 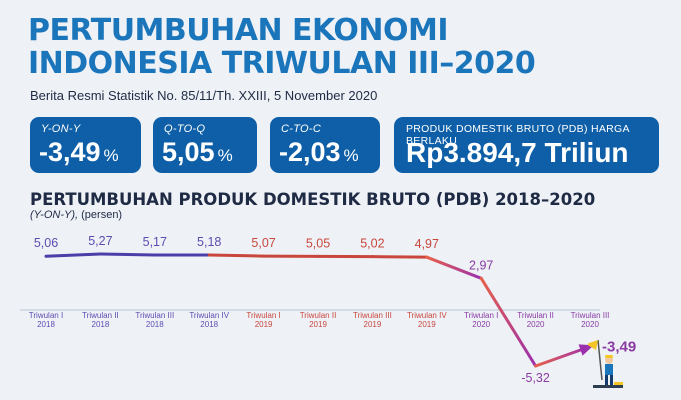 I want to click on qtoq-label: Q-TO-Q, so click(x=185, y=129).